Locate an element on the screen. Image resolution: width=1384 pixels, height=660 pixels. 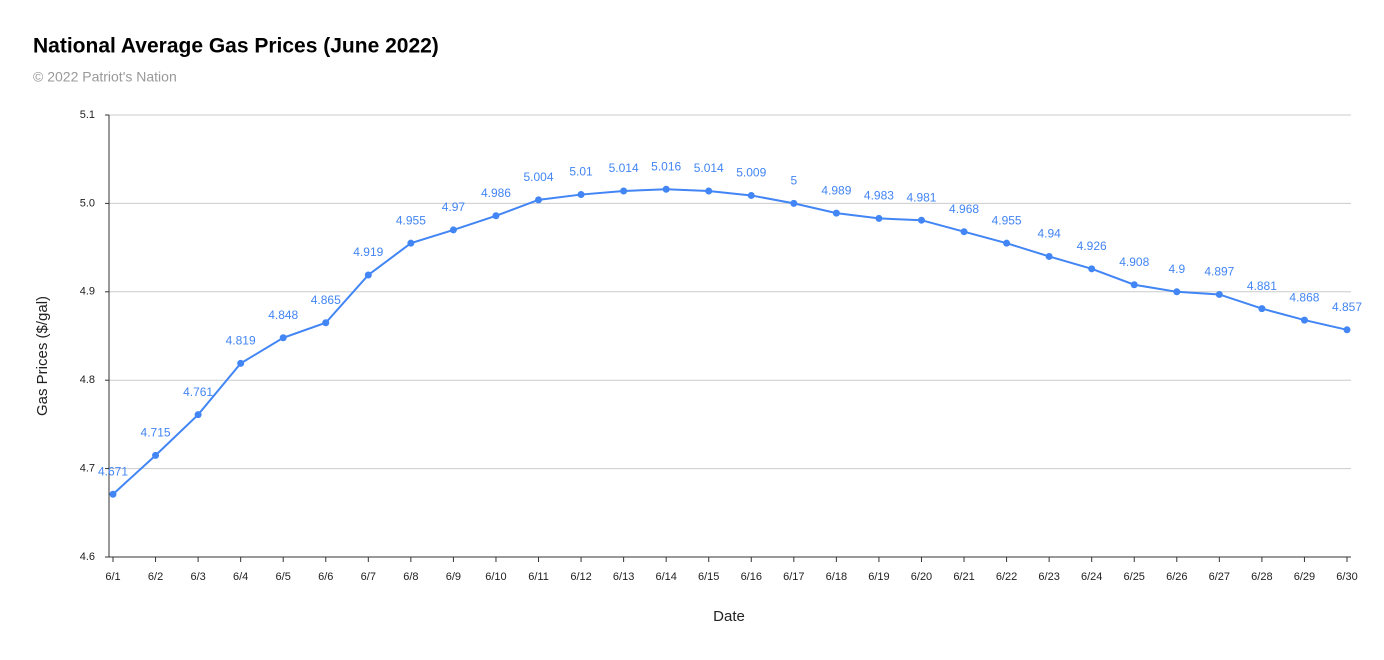
data-label: 4.983 is located at coordinates (879, 196).